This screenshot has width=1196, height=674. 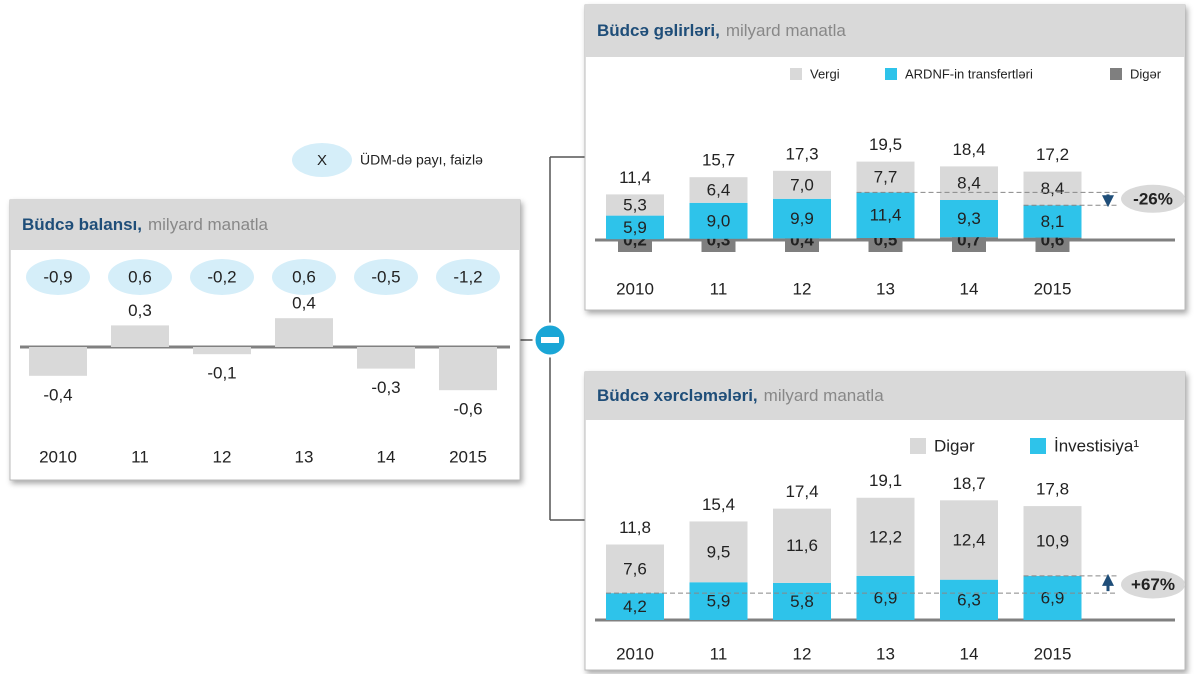 I want to click on title: Büdcə gəlirləri,, so click(x=658, y=30).